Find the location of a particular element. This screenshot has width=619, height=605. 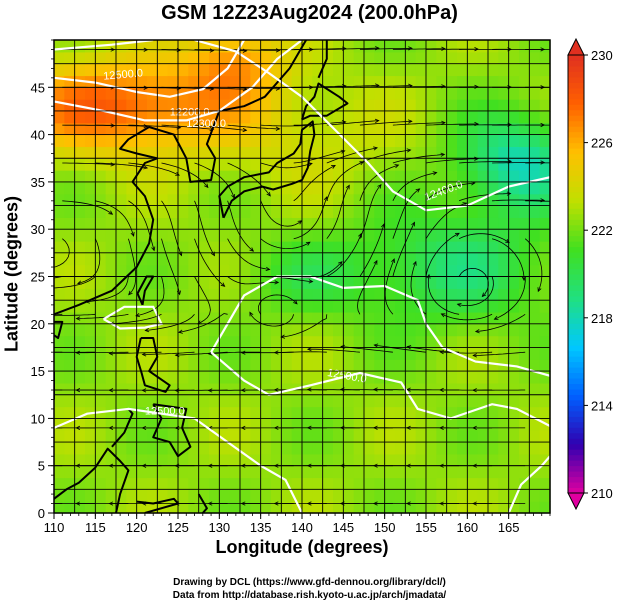

x-tick-label: 110 is located at coordinates (54, 527).